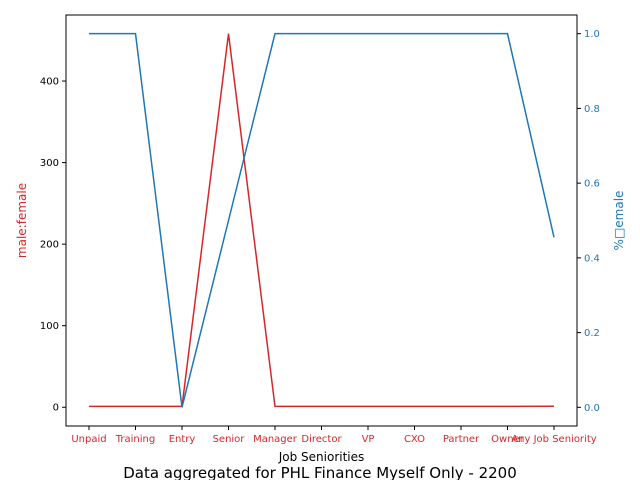 This screenshot has height=480, width=640. I want to click on left-tick-label: 0, so click(56, 408).